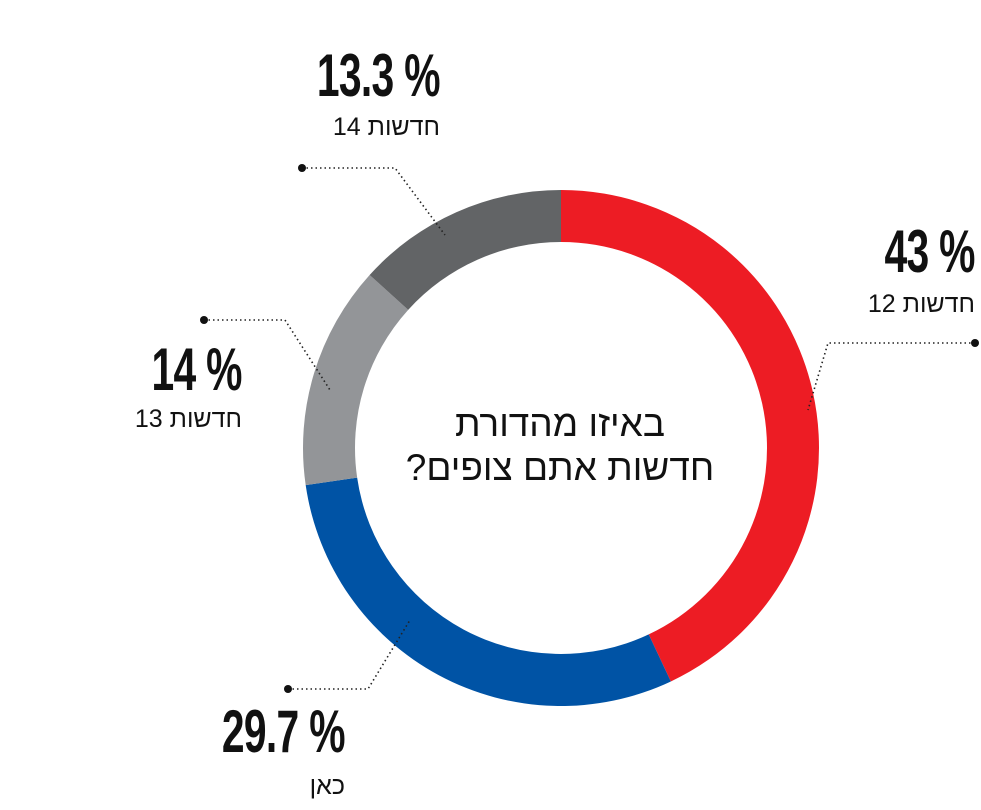  I want to click on data-label-14-name: חדשות 14, so click(386, 127).